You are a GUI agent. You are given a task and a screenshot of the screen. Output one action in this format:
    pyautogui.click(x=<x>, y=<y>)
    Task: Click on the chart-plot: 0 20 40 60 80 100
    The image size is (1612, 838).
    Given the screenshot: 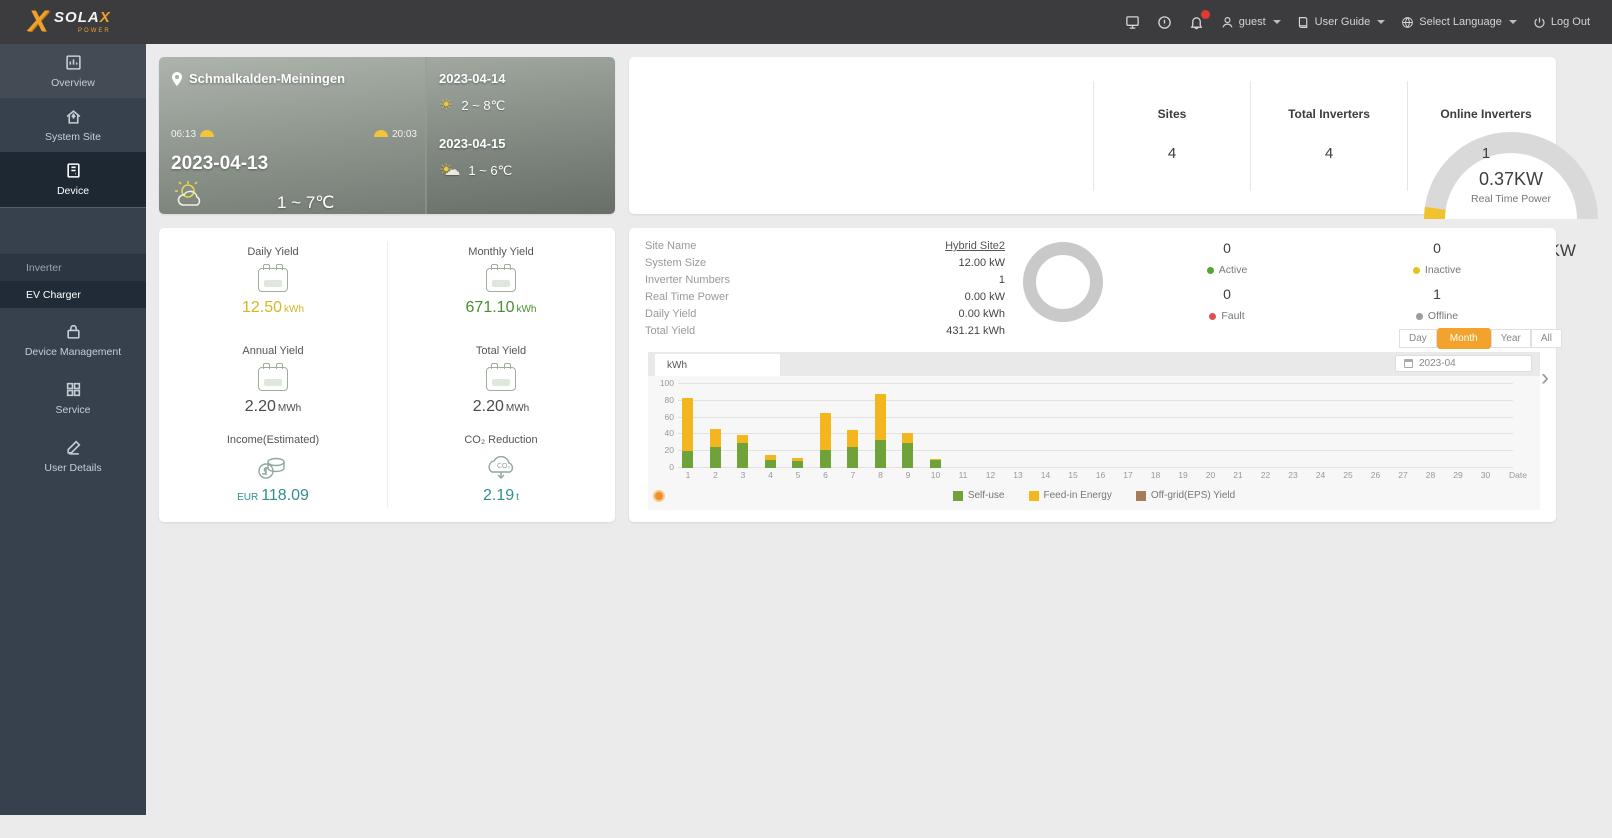 What is the action you would take?
    pyautogui.click(x=1086, y=425)
    